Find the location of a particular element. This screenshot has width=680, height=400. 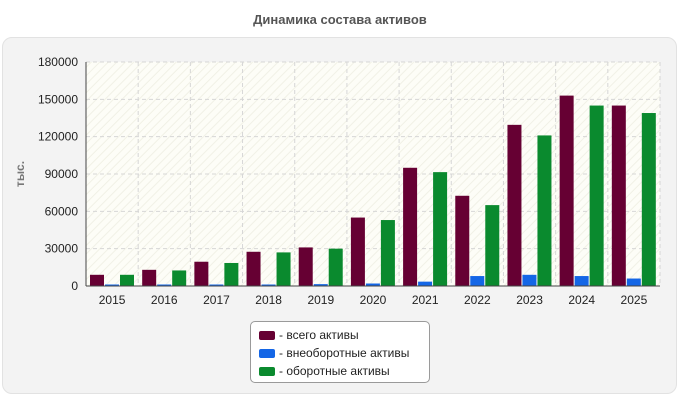

bar-1-2024 is located at coordinates (581, 281).